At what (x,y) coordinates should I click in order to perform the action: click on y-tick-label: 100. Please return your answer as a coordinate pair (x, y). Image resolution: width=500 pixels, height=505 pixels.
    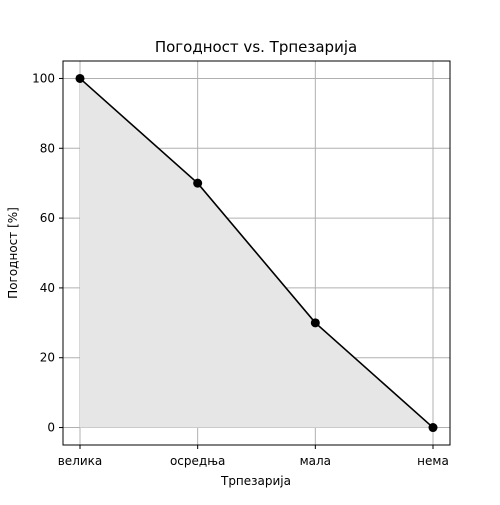
    Looking at the image, I should click on (43, 78).